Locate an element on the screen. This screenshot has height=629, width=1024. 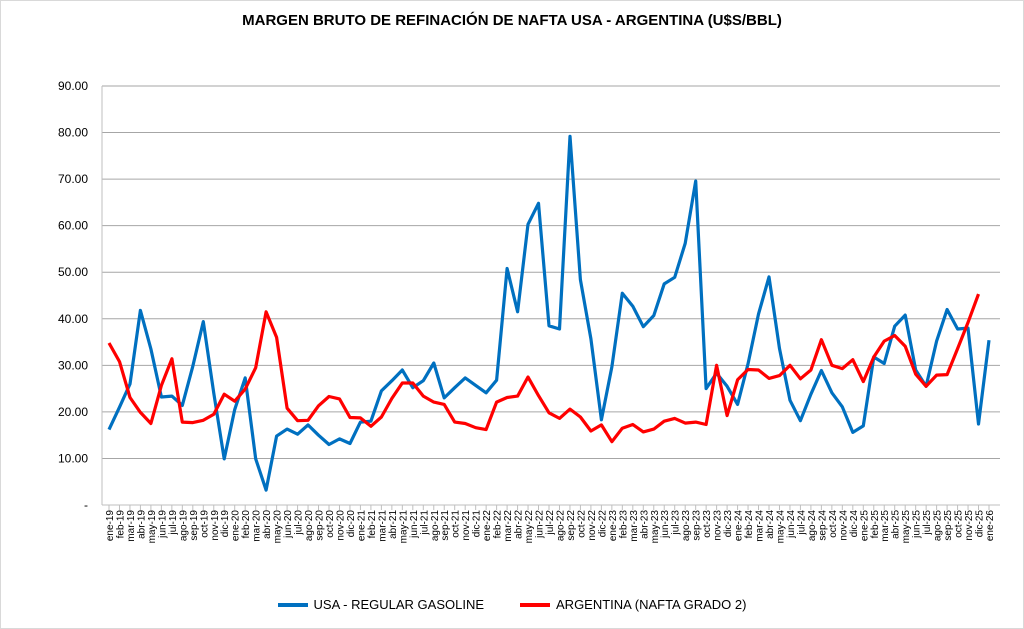
y-tick-label: 70.00 is located at coordinates (73, 179).